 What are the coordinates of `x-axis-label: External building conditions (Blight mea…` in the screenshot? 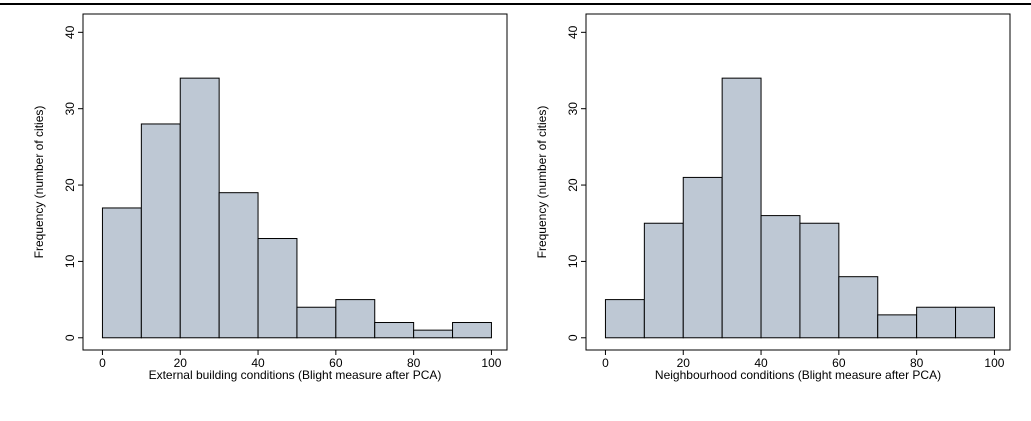 It's located at (295, 375).